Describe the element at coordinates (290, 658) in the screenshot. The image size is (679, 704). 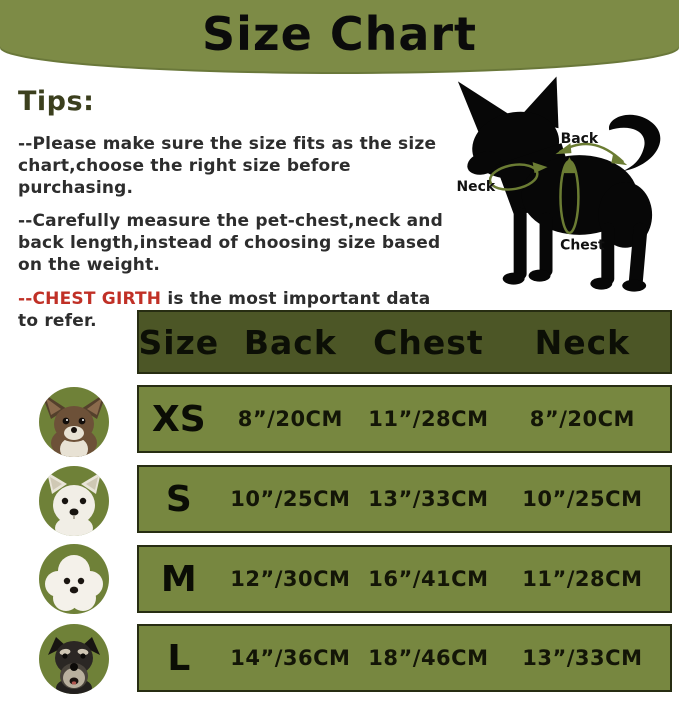
I see `back-cell: 14”/36CM` at that location.